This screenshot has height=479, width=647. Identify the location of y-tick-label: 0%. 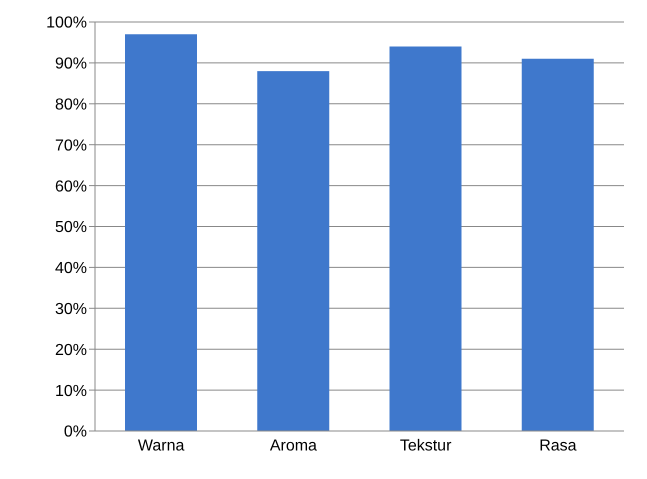
(75, 432).